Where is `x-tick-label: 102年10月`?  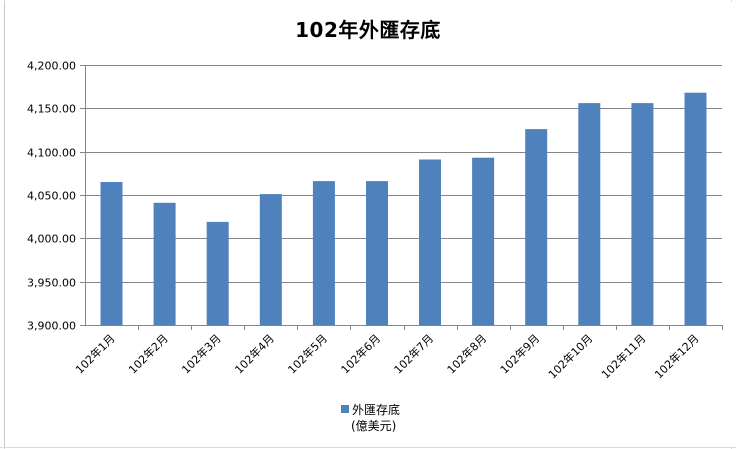
x-tick-label: 102年10月 is located at coordinates (570, 356).